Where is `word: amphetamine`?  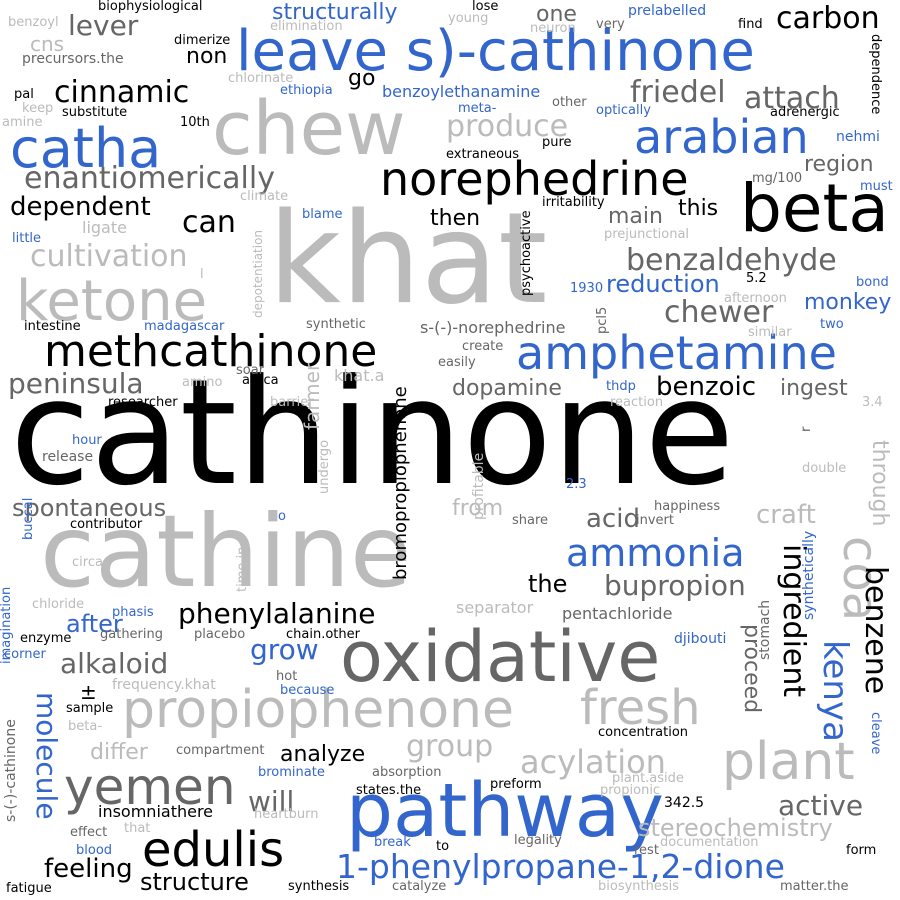 word: amphetamine is located at coordinates (676, 353).